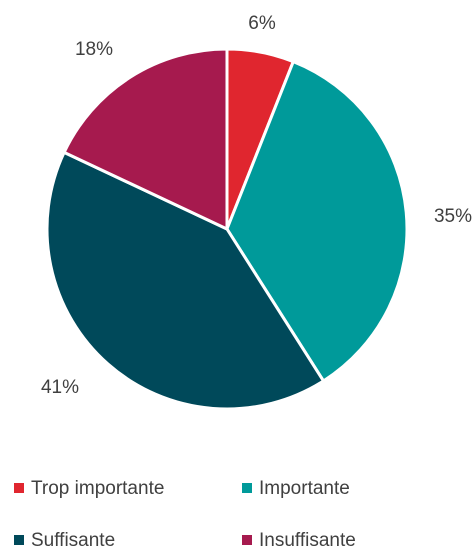  I want to click on legend-label-trop-importante: Trop importante, so click(97, 488).